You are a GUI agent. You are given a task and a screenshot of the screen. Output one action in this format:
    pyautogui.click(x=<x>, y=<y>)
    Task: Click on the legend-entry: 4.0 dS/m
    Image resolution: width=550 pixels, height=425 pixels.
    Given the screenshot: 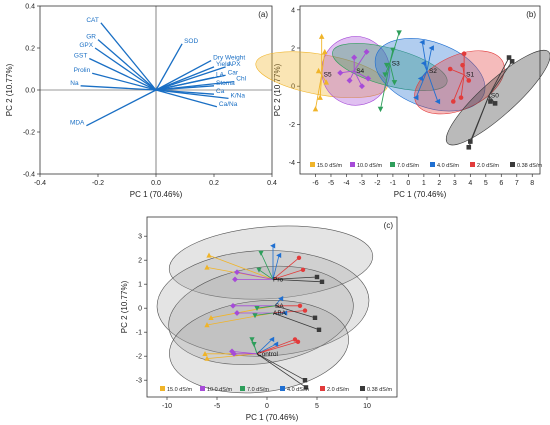 What is the action you would take?
    pyautogui.click(x=298, y=390)
    